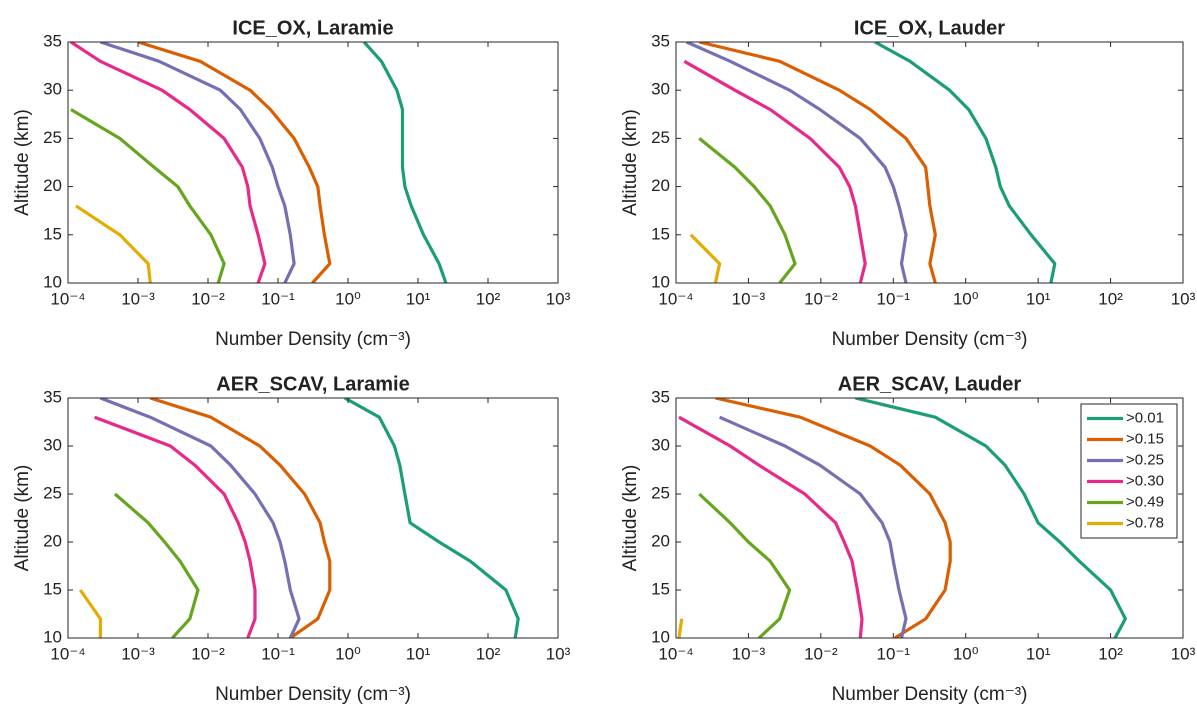 Image resolution: width=1197 pixels, height=708 pixels. What do you see at coordinates (312, 28) in the screenshot?
I see `chart-title: ICE_OX, Laramie` at bounding box center [312, 28].